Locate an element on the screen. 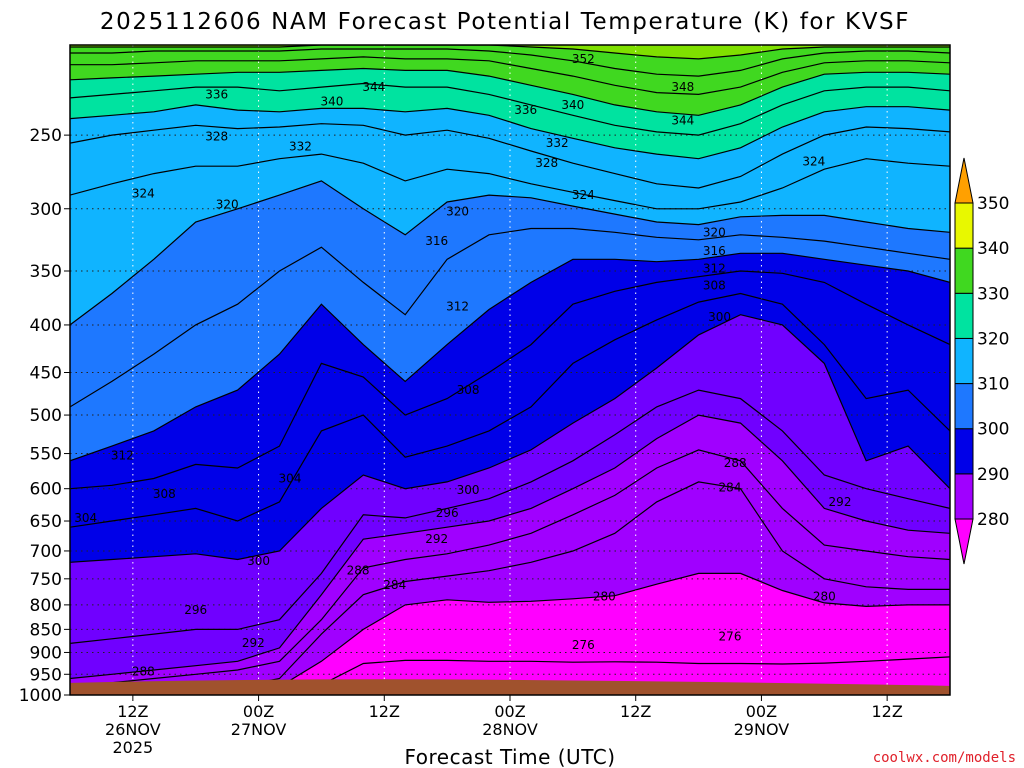 Image resolution: width=1024 pixels, height=768 pixels. y-tick-label: 400 is located at coordinates (46, 326).